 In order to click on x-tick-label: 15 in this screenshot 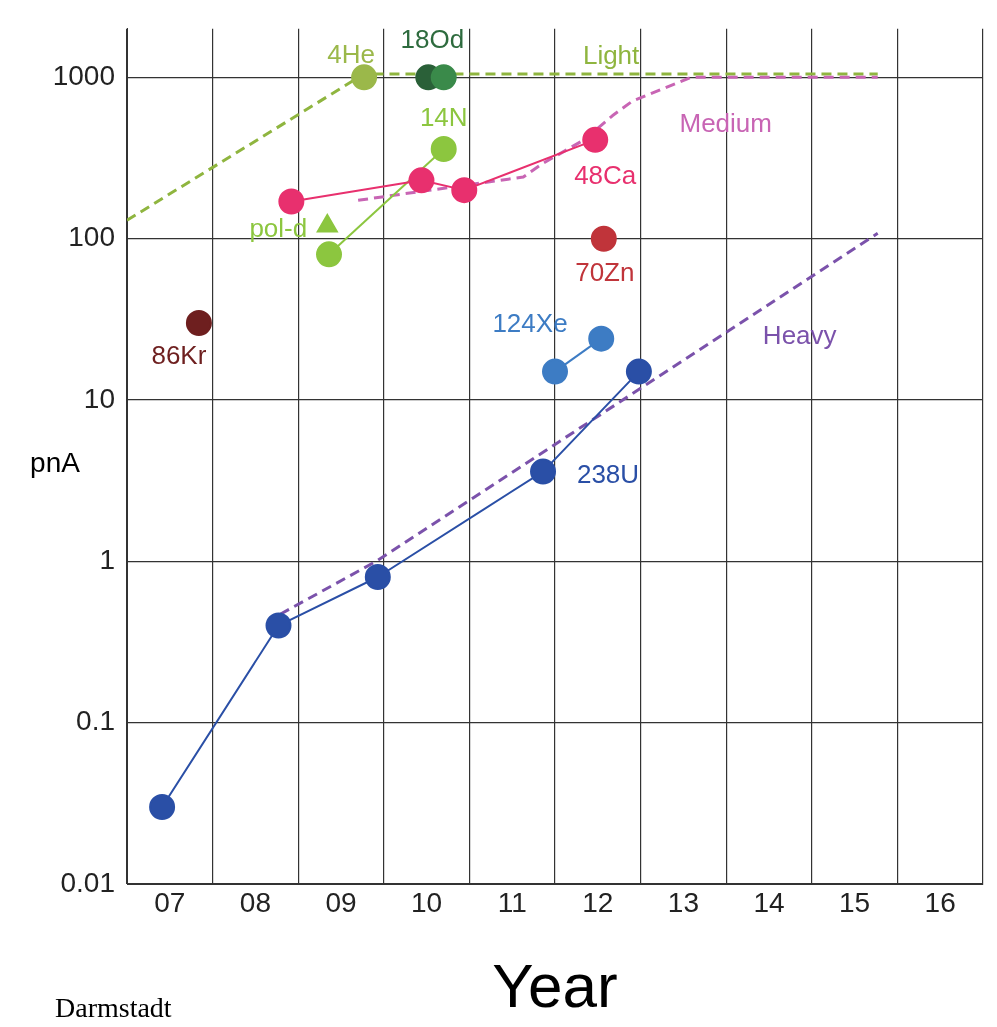, I will do `click(855, 902)`.